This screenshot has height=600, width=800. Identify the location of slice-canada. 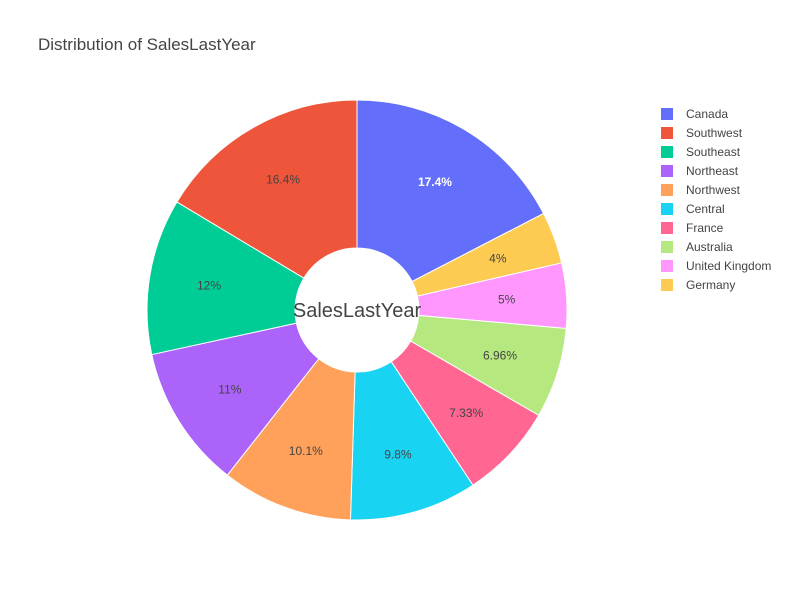
(450, 191).